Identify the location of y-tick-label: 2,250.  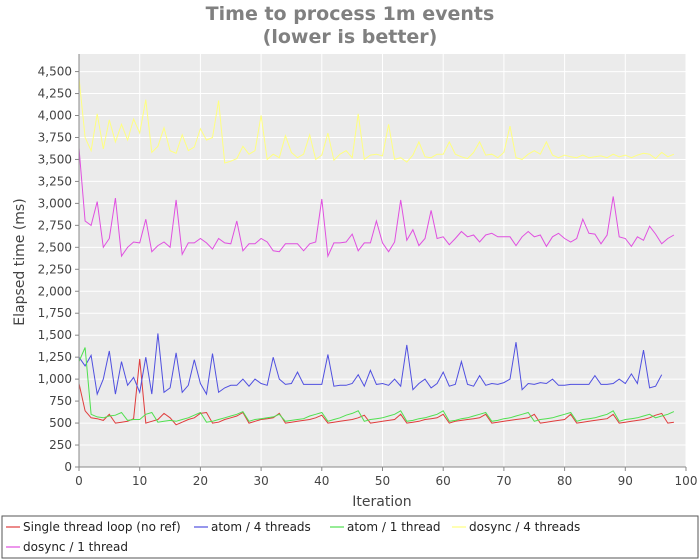
(55, 269).